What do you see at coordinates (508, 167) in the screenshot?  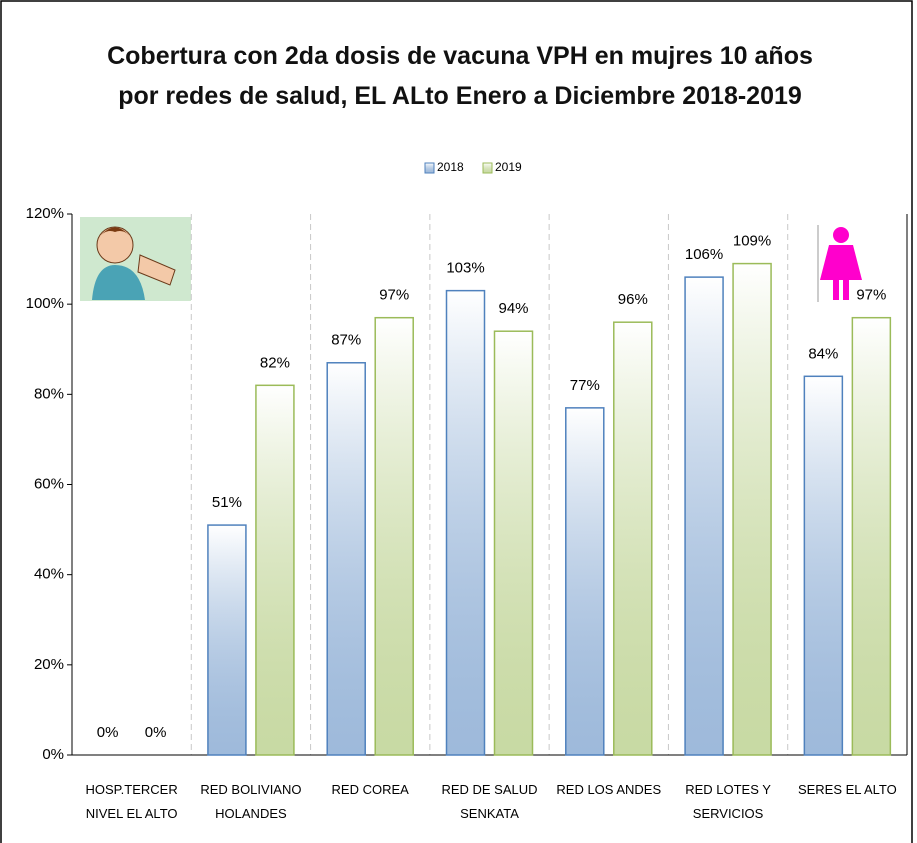 I see `legend-label: 2019` at bounding box center [508, 167].